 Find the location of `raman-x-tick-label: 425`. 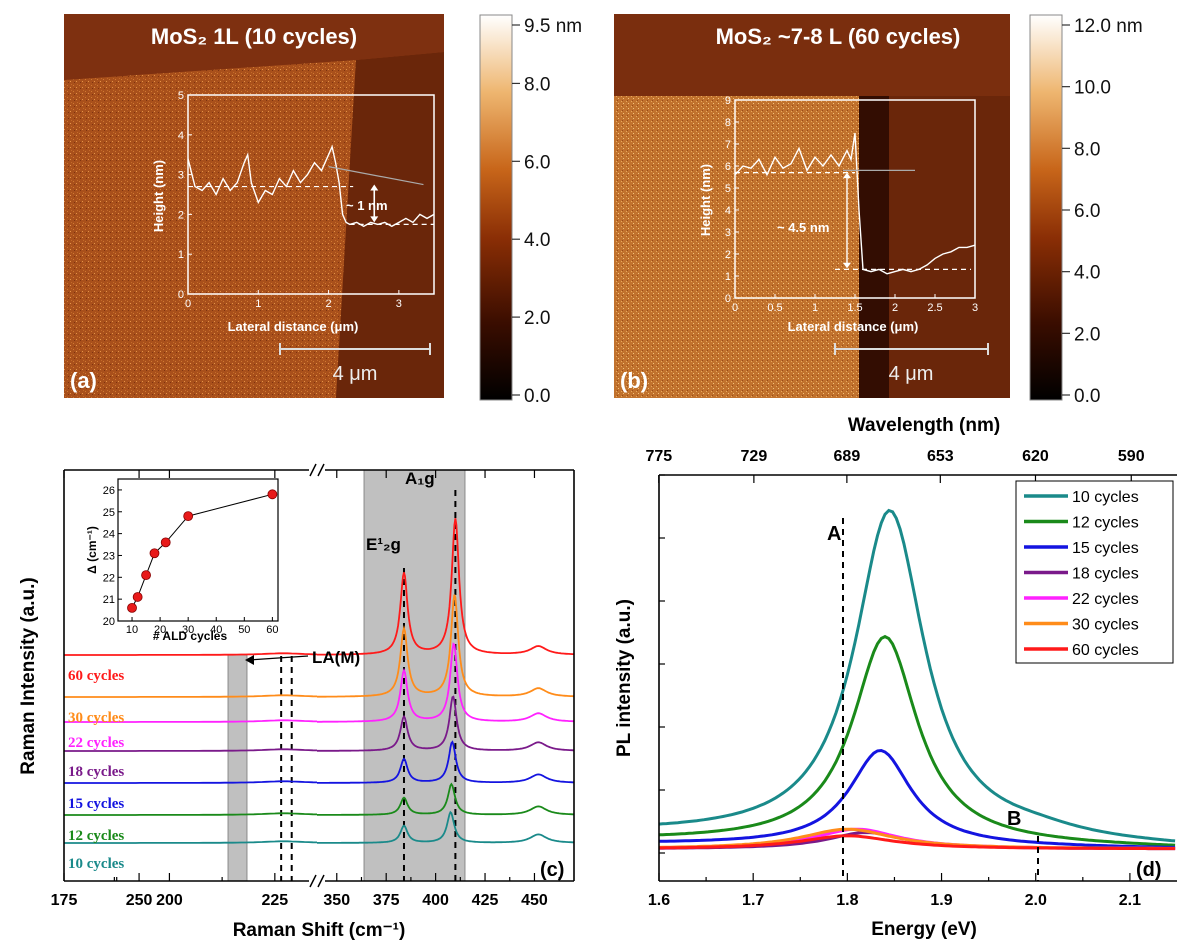

raman-x-tick-label: 425 is located at coordinates (485, 900).